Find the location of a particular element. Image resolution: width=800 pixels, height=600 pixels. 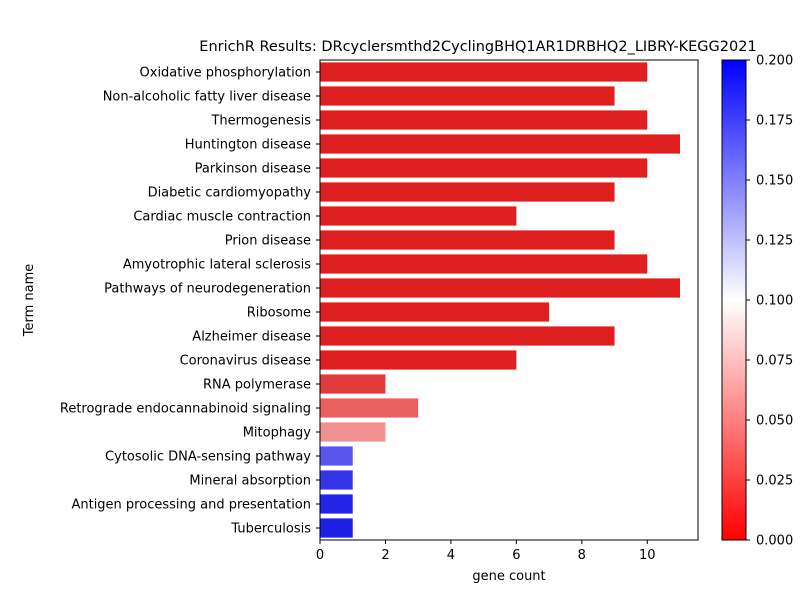

y-tick-label: Pathways of neurodegeneration is located at coordinates (207, 289).